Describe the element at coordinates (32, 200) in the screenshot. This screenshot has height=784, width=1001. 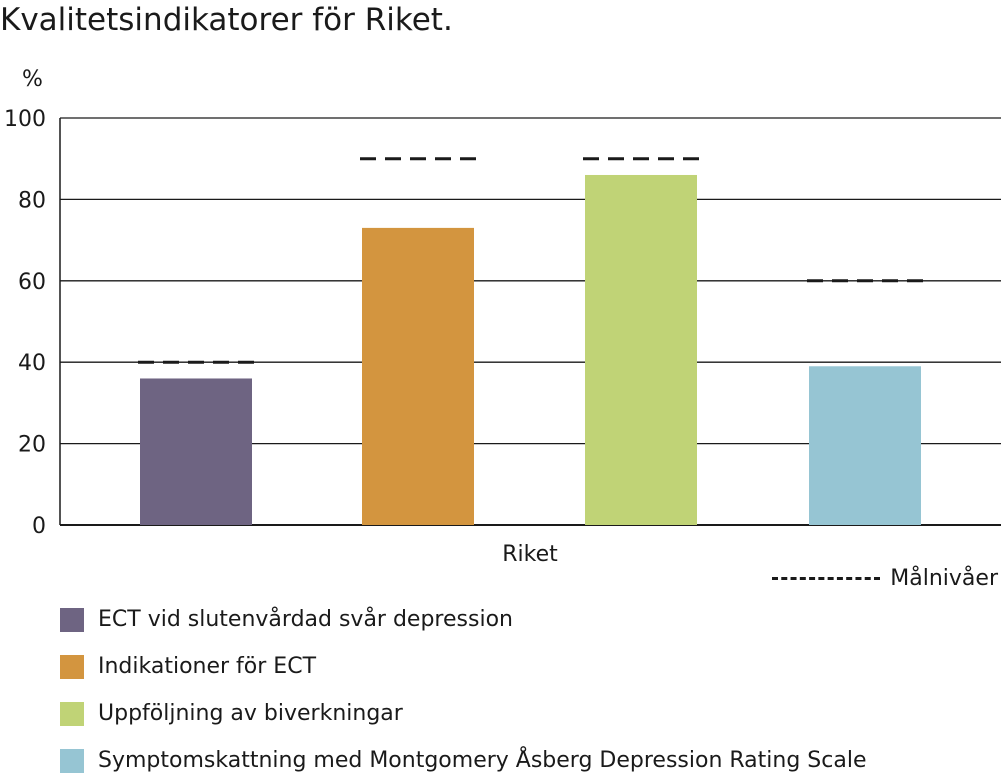
I see `y-tick-label: 80` at that location.